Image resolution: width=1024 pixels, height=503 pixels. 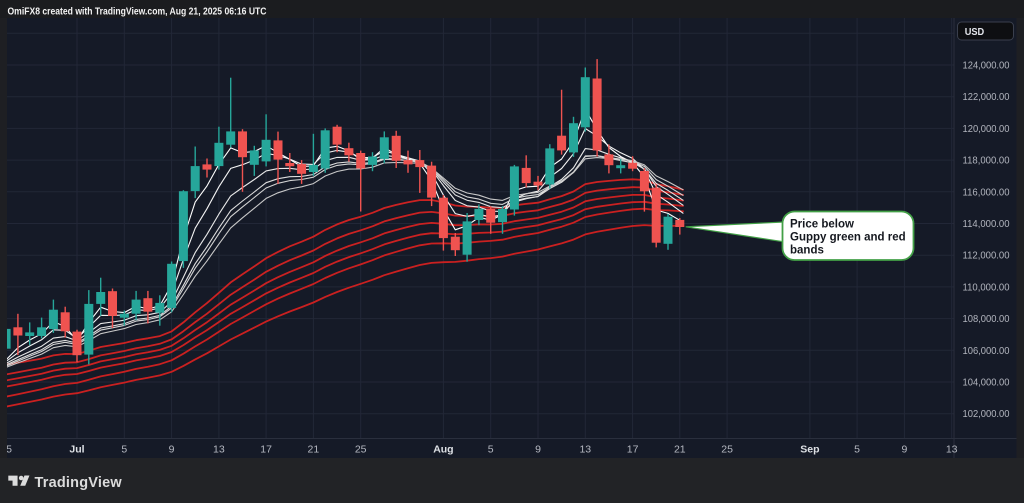 What do you see at coordinates (986, 192) in the screenshot?
I see `svg-text: 116,000.00` at bounding box center [986, 192].